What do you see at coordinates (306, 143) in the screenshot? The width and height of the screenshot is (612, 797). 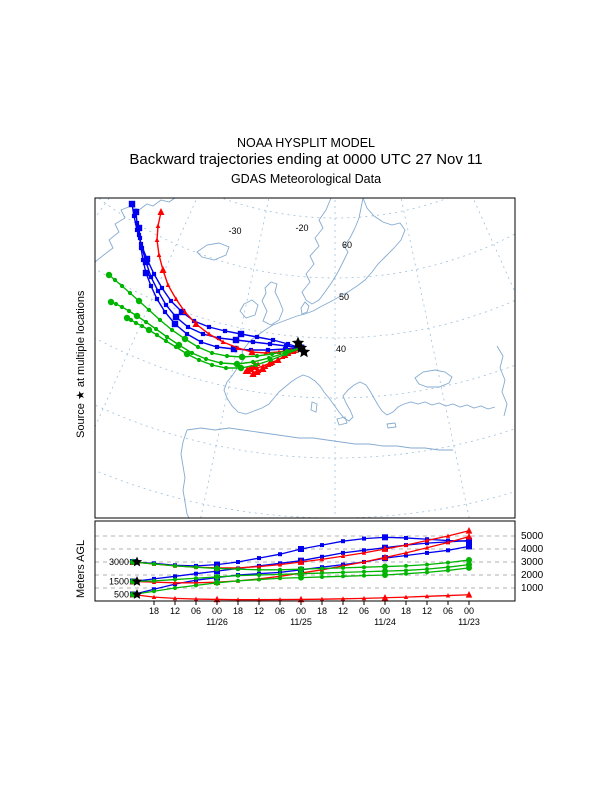 I see `title-model: NOAA HYSPLIT MODEL` at bounding box center [306, 143].